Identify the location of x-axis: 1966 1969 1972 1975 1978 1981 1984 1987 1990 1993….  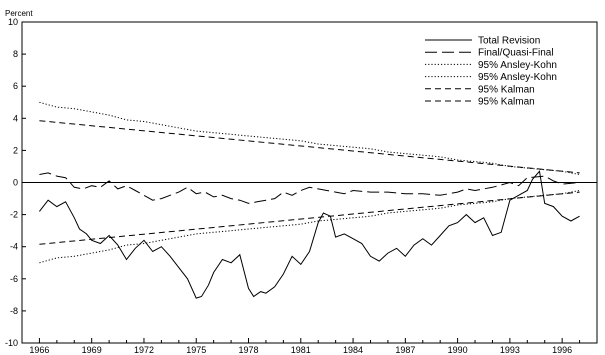
(309, 346).